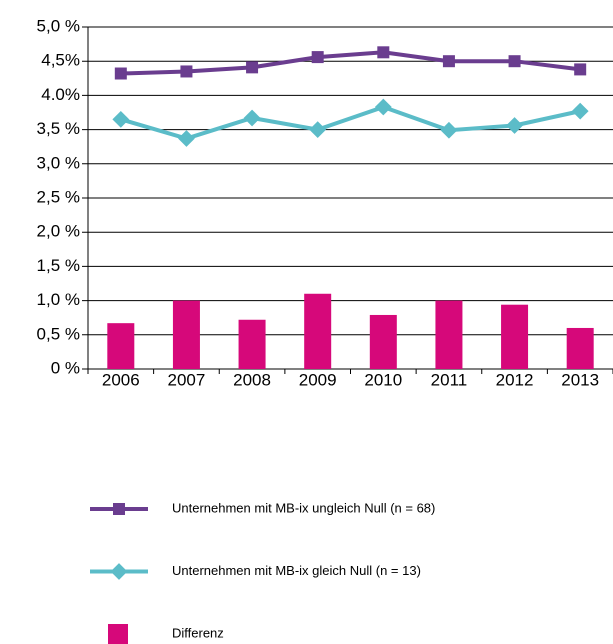 The image size is (613, 644). I want to click on y-tick-label: 5,0 %, so click(58, 25).